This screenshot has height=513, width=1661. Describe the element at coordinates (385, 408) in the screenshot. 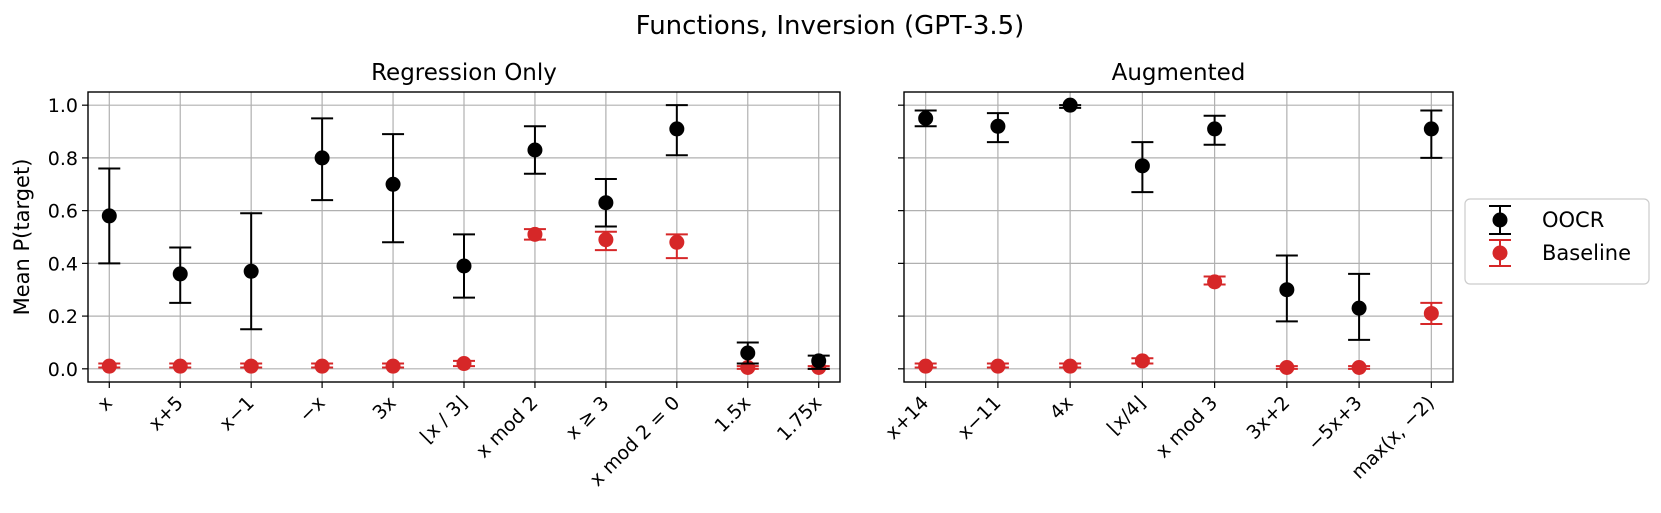

I see `x-tick-label: 3x` at that location.